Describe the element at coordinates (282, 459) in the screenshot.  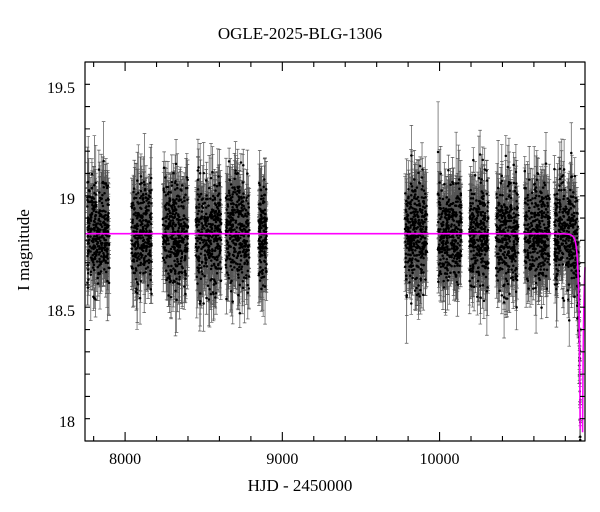
I see `x-tick-label: 9000` at that location.